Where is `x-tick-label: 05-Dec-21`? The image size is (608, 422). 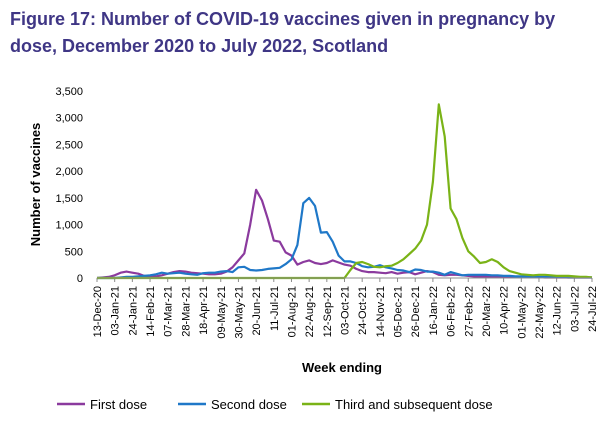 x-tick-label: 05-Dec-21 is located at coordinates (399, 311).